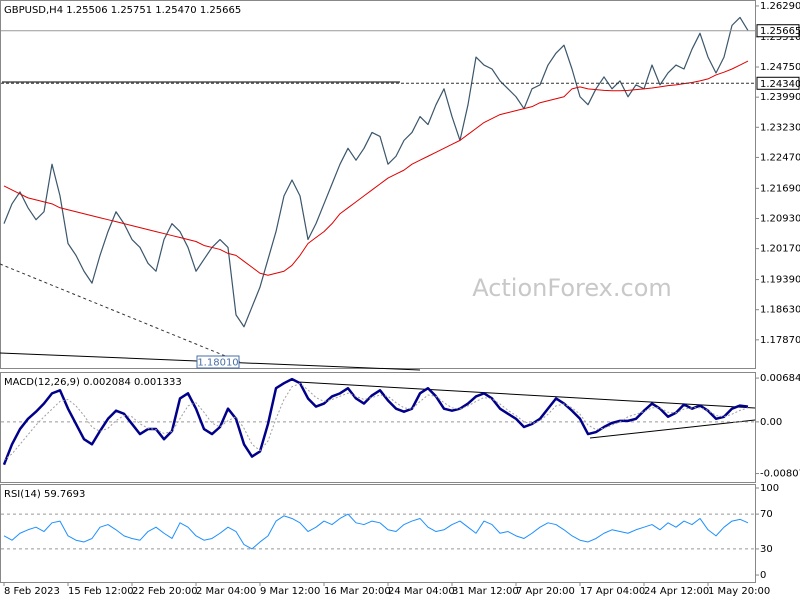  I want to click on y-tick-label: -0.008079, so click(780, 474).